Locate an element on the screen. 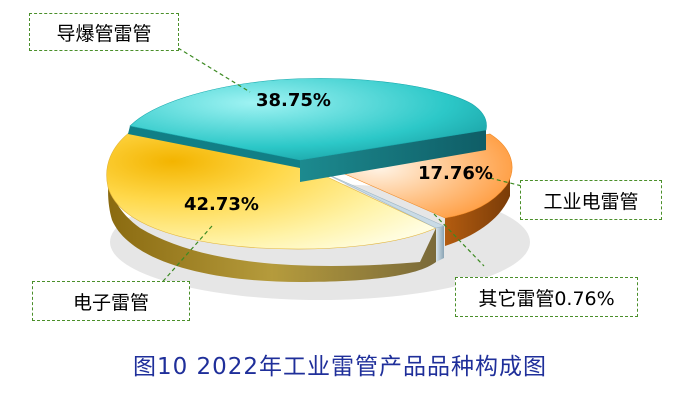 This screenshot has width=680, height=400. pie-slice-other is located at coordinates (381, 199).